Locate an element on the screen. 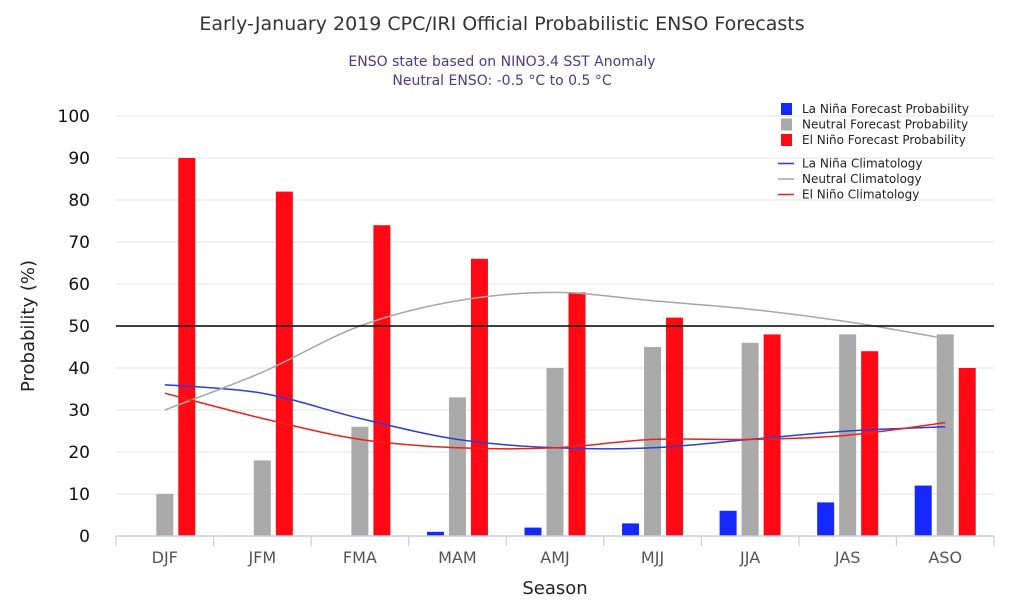 Image resolution: width=1022 pixels, height=610 pixels. y-tick-label: 60 is located at coordinates (79, 285).